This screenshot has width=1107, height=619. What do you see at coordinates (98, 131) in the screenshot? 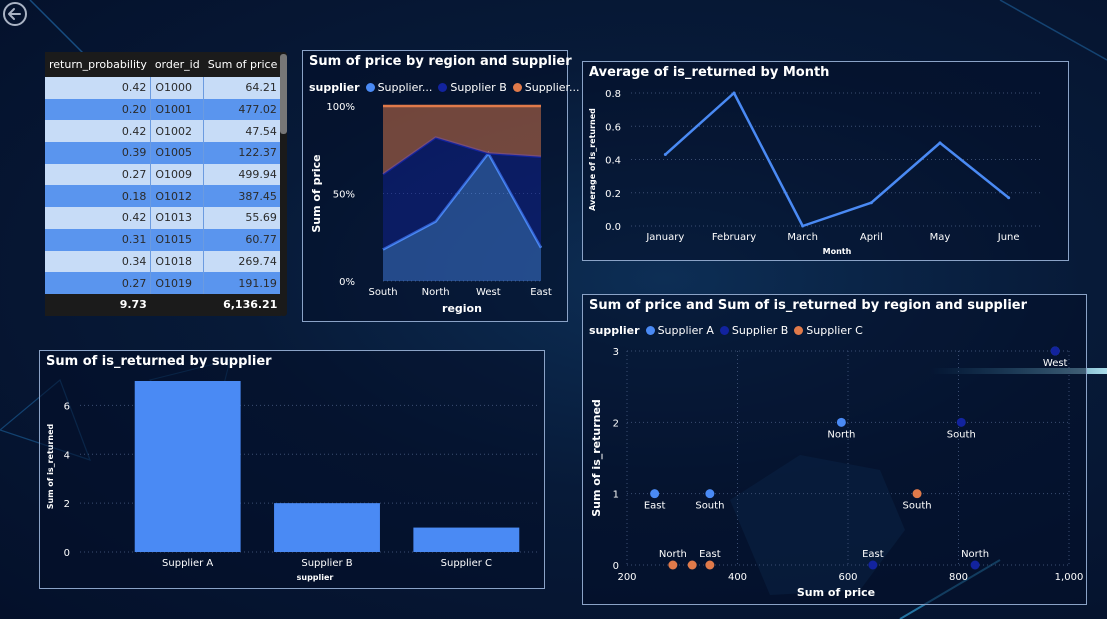
I see `cell-return-probability: 0.42` at bounding box center [98, 131].